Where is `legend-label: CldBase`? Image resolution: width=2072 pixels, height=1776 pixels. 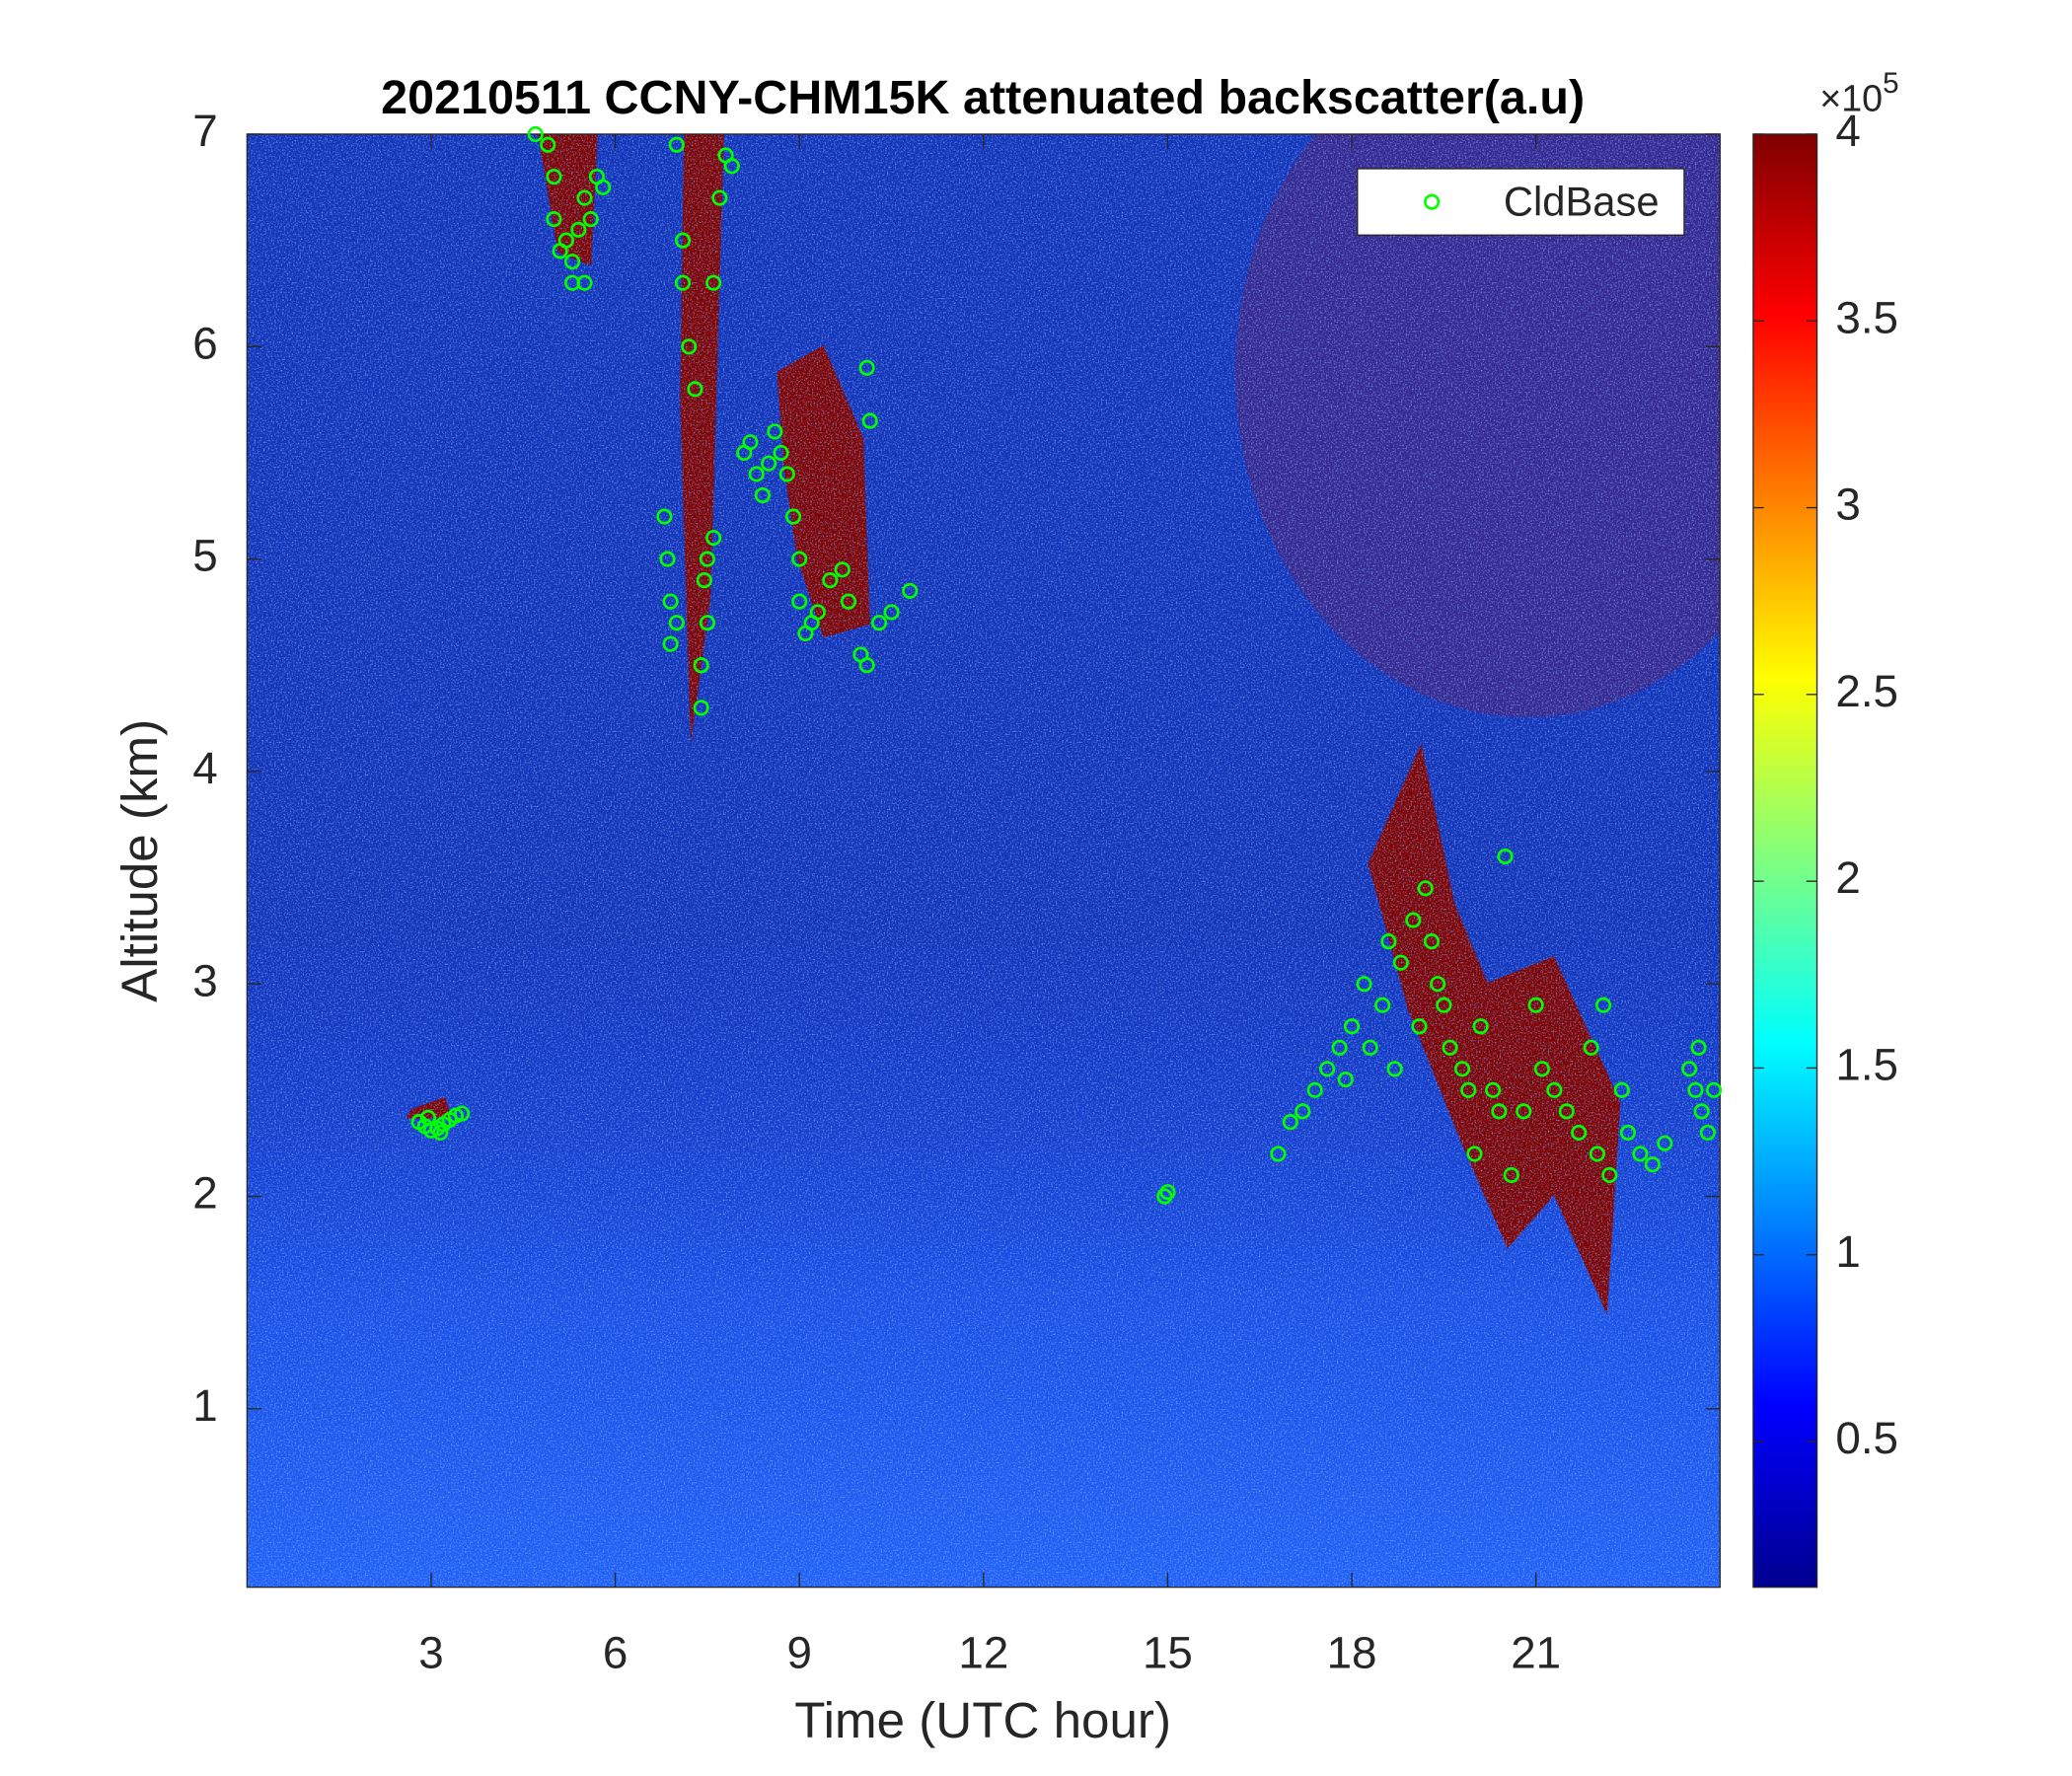
legend-label: CldBase is located at coordinates (1582, 201).